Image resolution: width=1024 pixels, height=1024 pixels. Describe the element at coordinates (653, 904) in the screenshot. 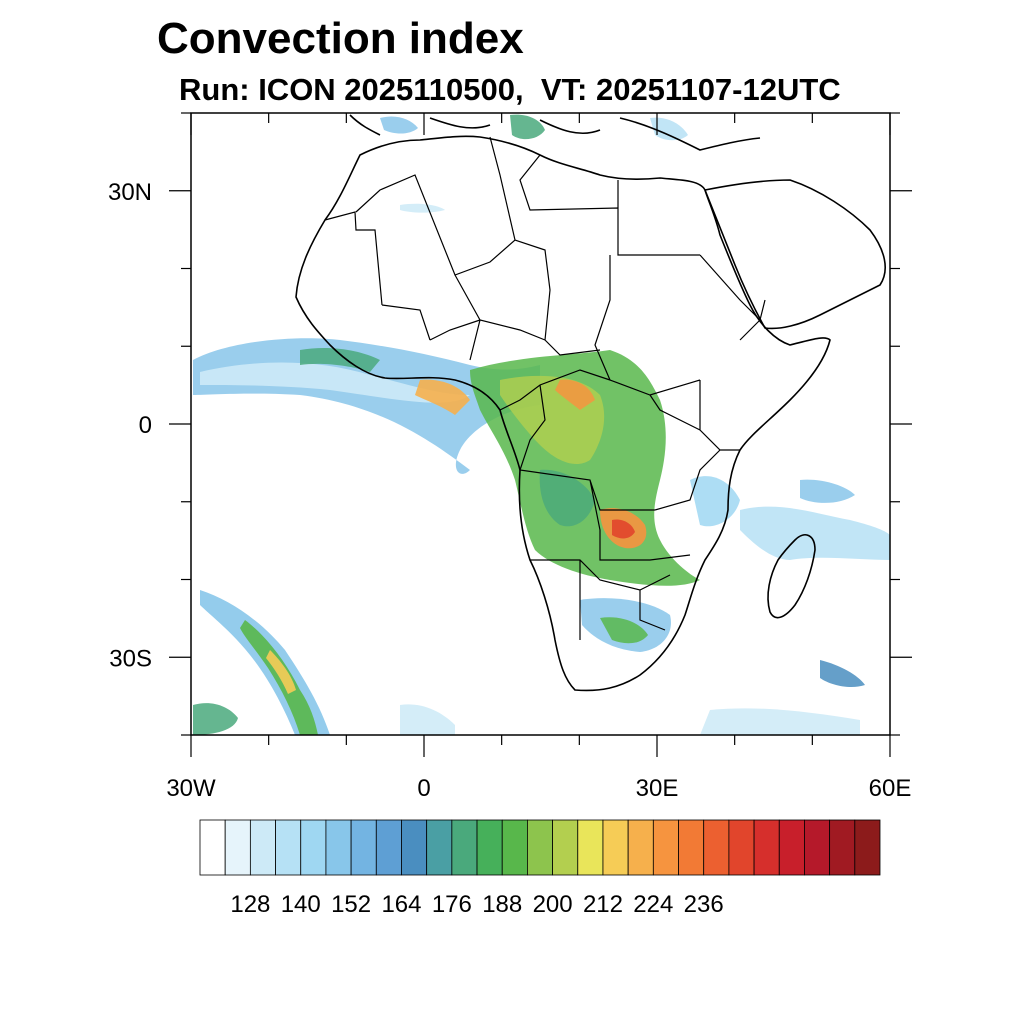

I see `colorbar-label: 224` at that location.